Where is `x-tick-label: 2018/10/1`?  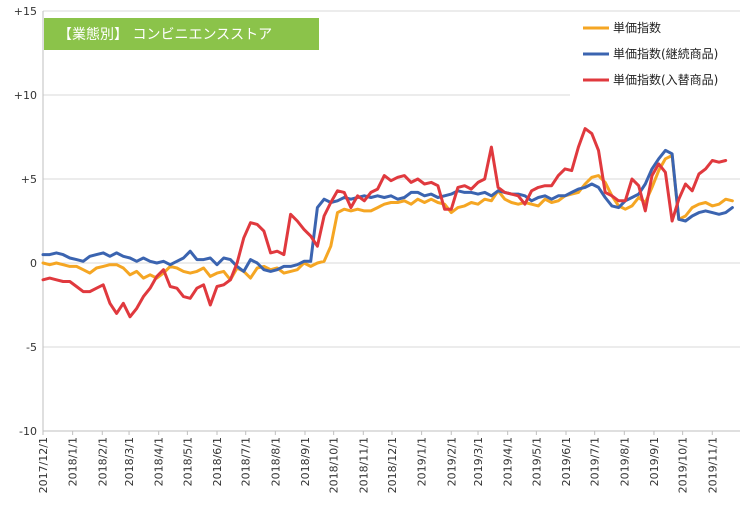 x-tick-label: 2018/10/1 is located at coordinates (334, 465).